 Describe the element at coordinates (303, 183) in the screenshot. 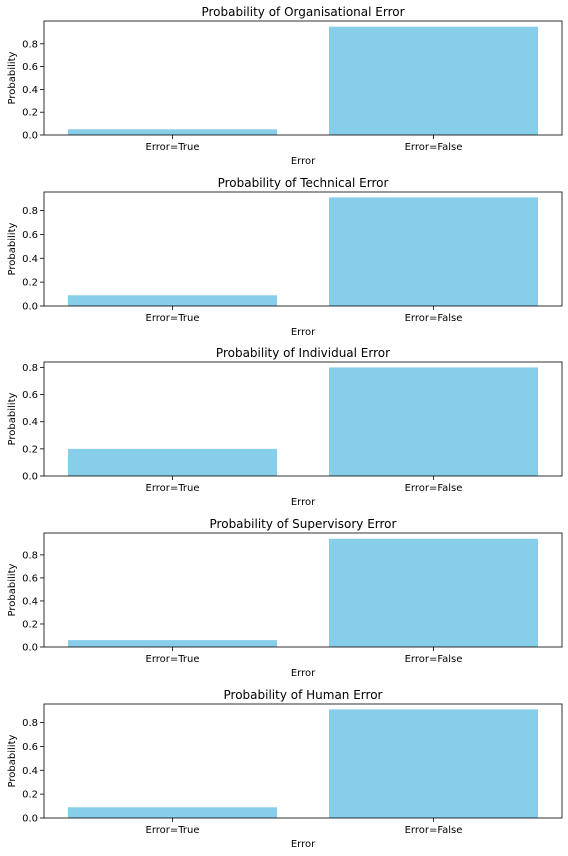

I see `chart-title: Probability of Technical Error` at that location.